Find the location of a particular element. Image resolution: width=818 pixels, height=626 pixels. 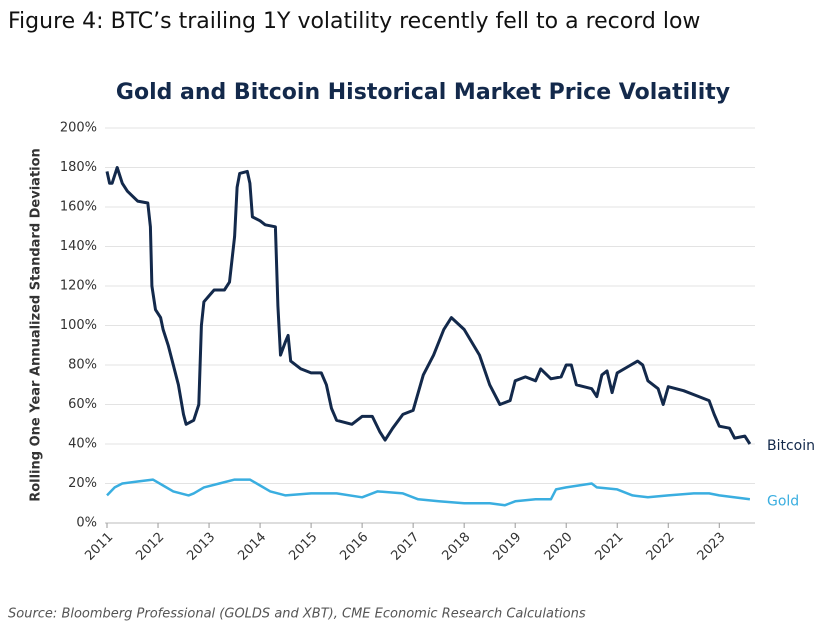

x-tick-label: 2019 is located at coordinates (507, 547).